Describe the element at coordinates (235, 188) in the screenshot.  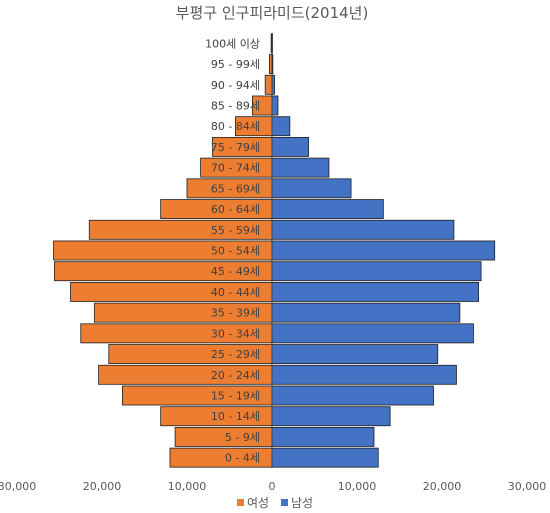
I see `category-label-13: 65 - 69세` at that location.